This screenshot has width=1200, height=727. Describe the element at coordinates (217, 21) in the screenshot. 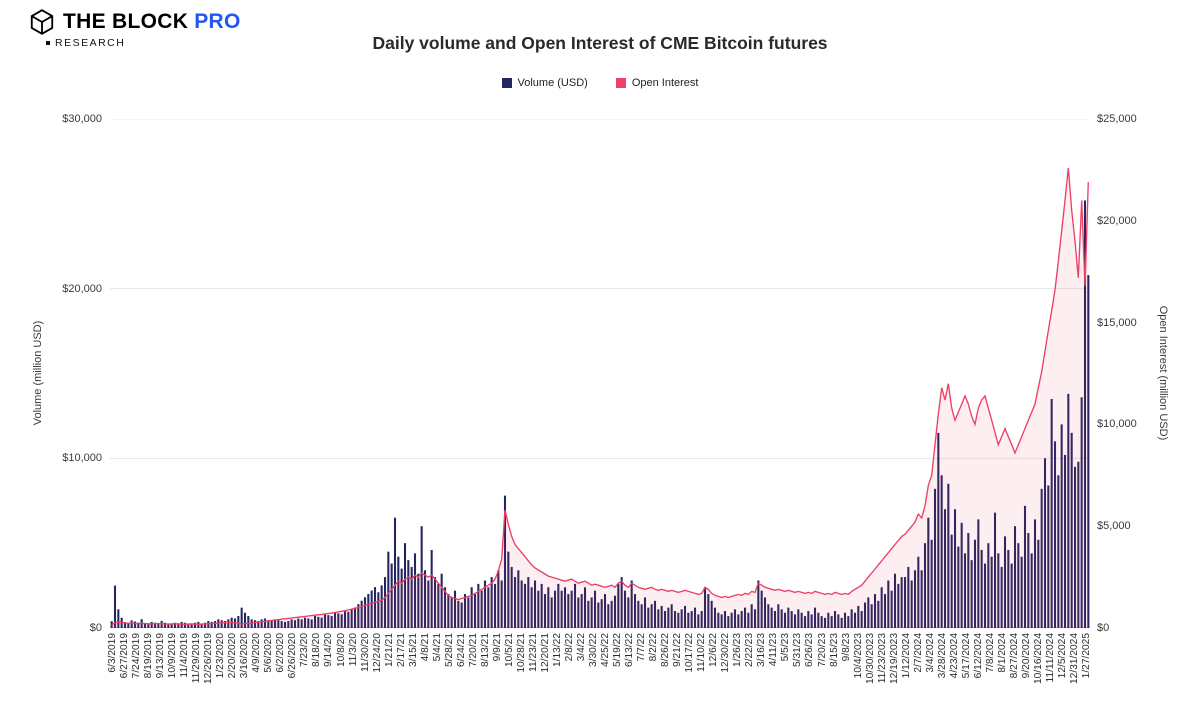

I see `brand-name-pro: PRO` at that location.